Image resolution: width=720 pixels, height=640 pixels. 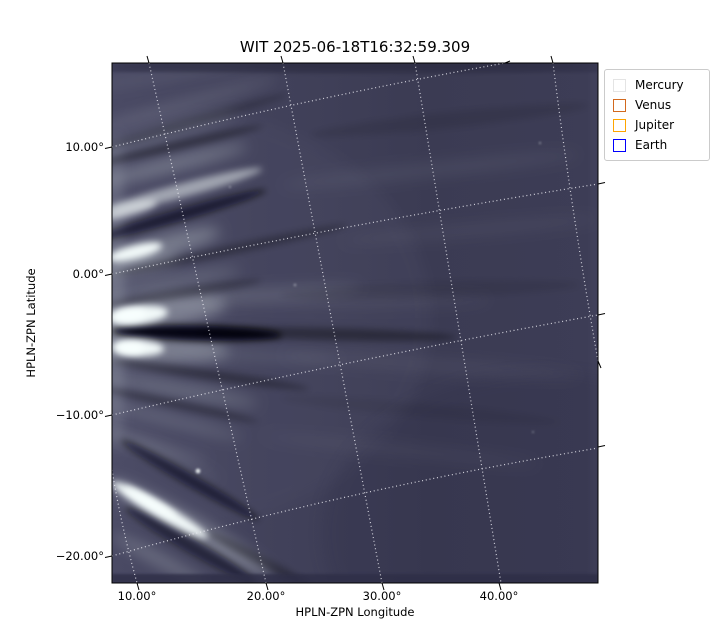 What do you see at coordinates (79, 555) in the screenshot?
I see `y-tick-label: −20.00°` at bounding box center [79, 555].